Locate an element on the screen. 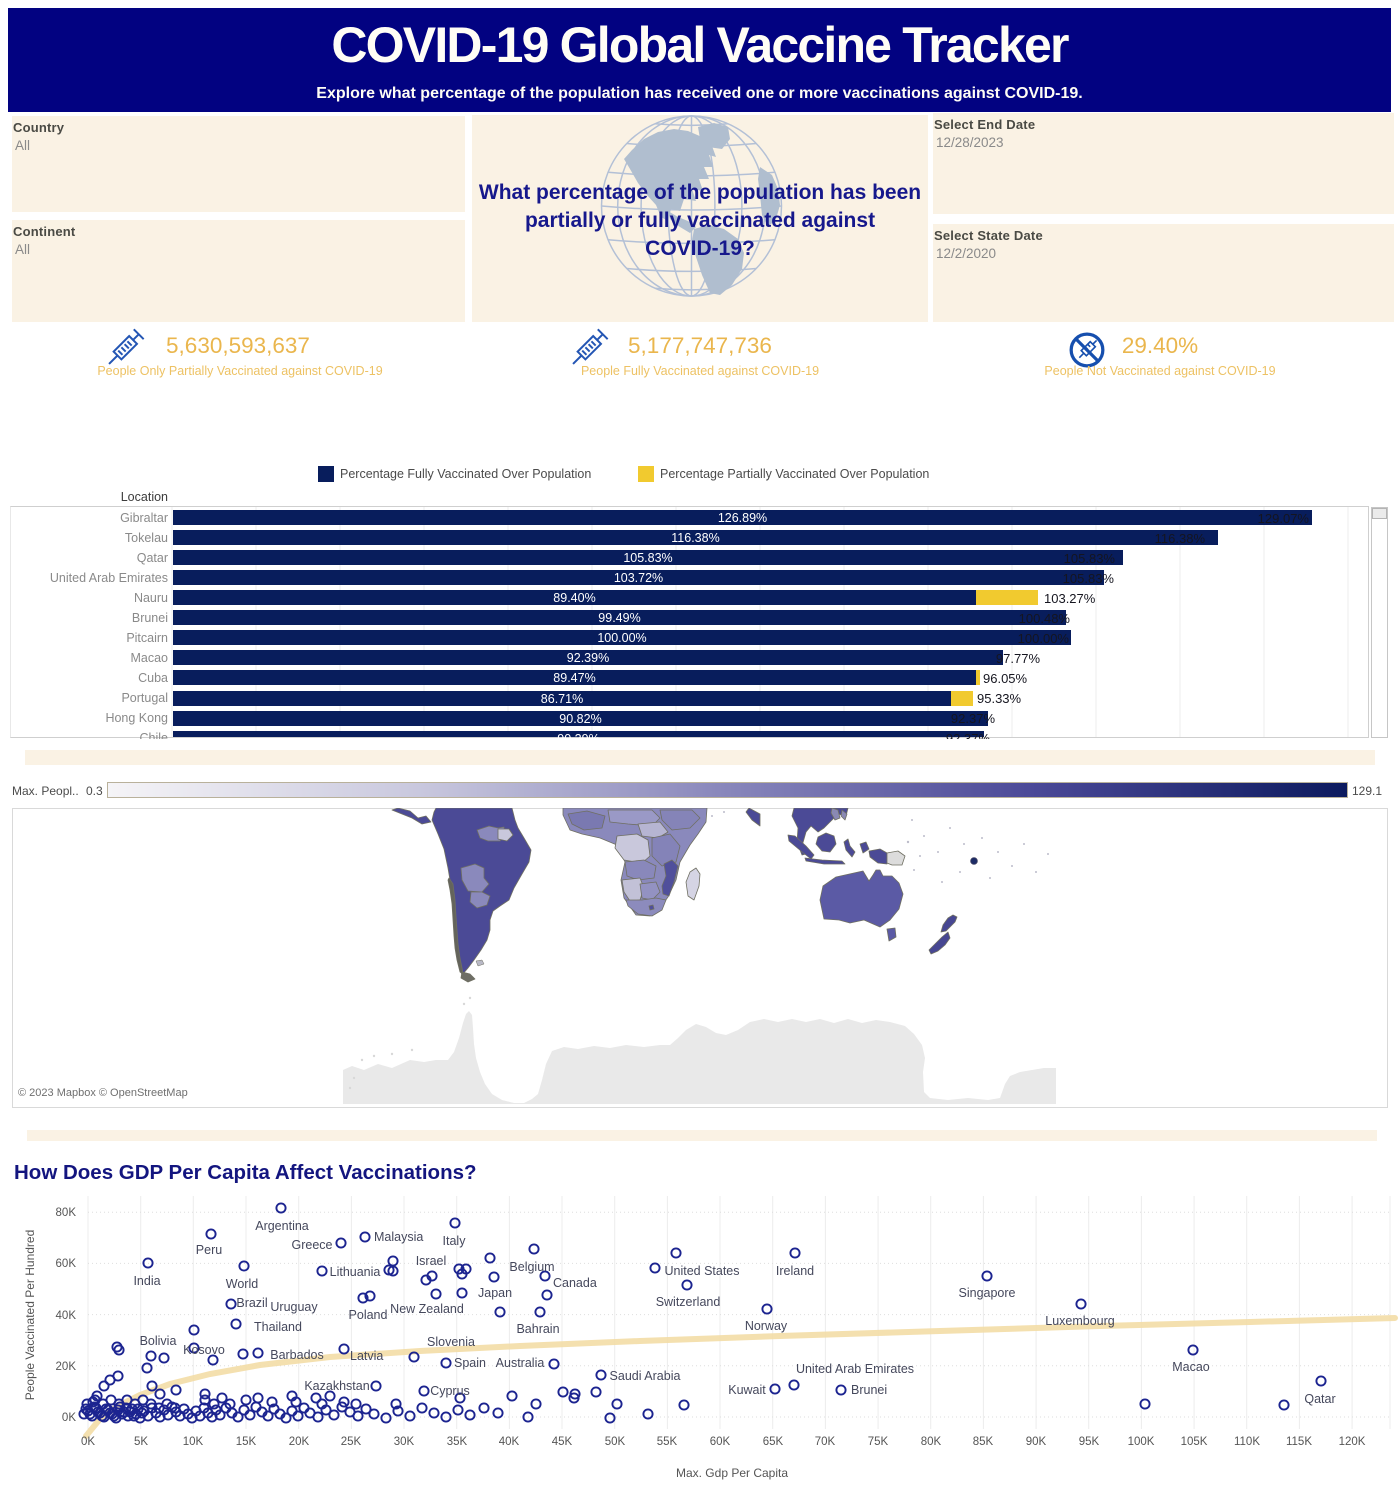 This screenshot has width=1399, height=1499. svg-text: Luxembourg is located at coordinates (1080, 1321).